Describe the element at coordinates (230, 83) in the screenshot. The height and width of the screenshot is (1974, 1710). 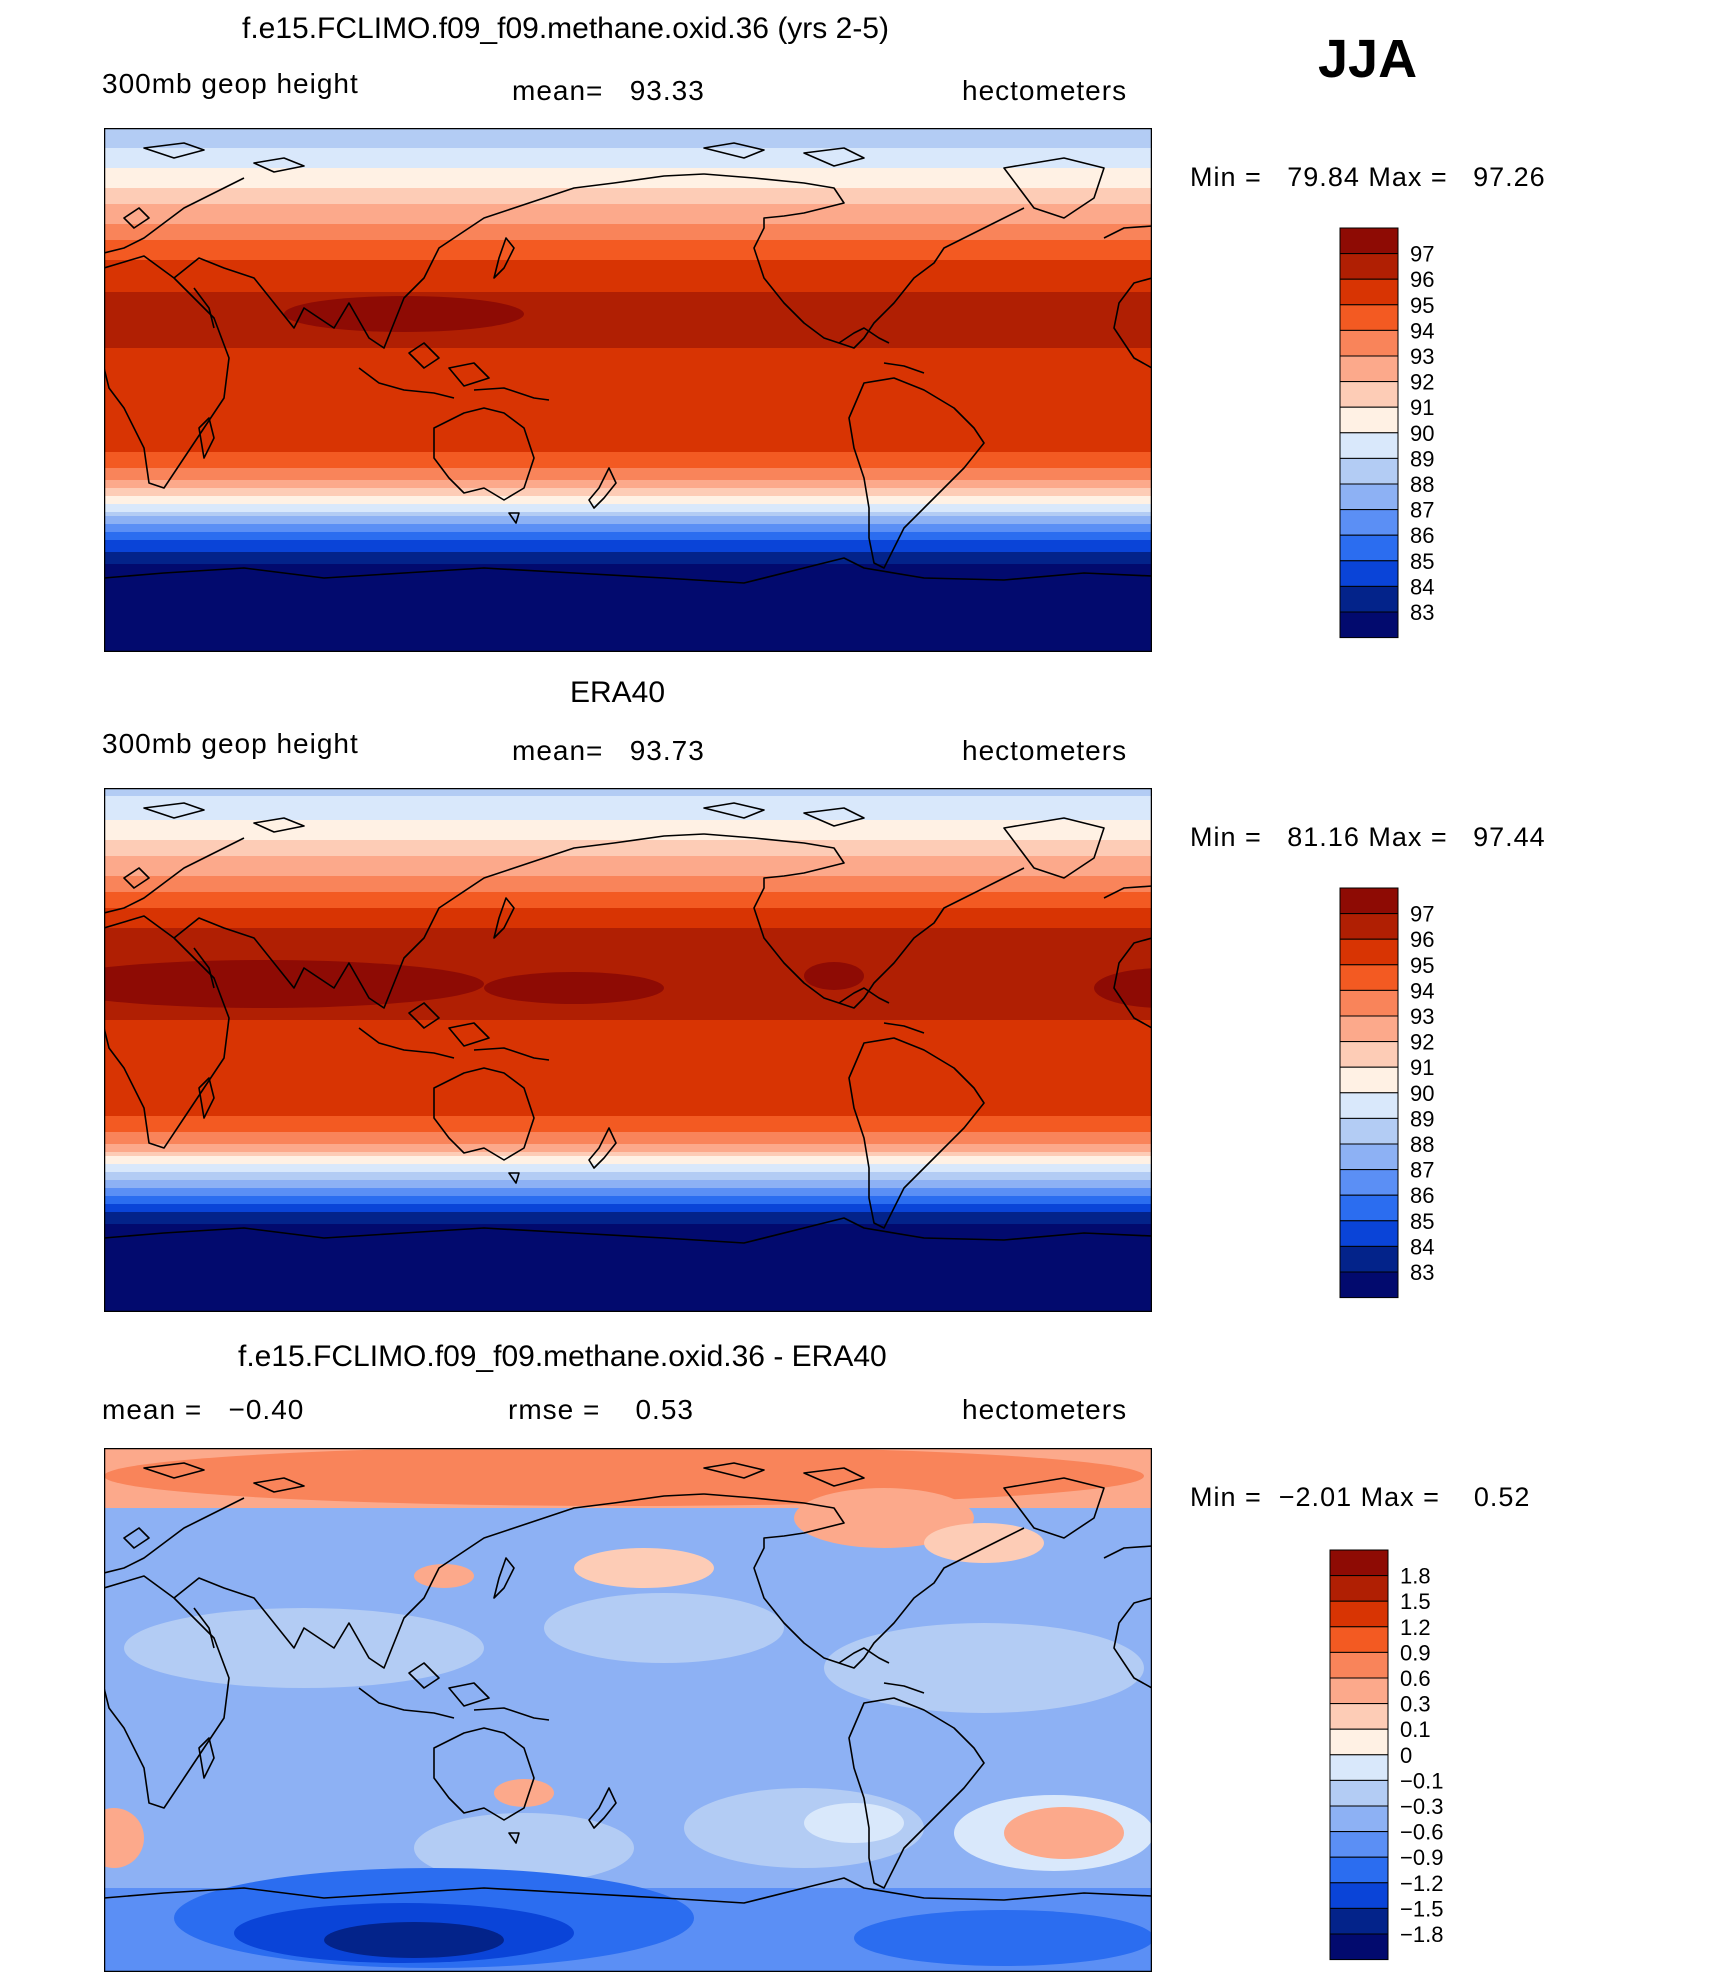
I see `panel-1-variable-label: 300mb geop height` at that location.